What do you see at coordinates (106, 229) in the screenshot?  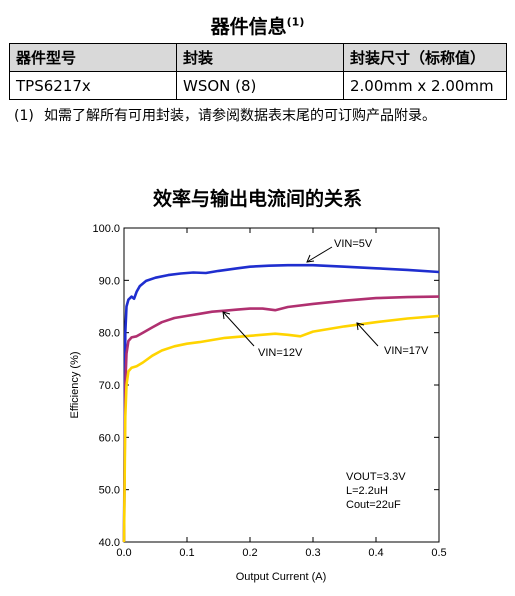 I see `y-tick-label: 100.0` at bounding box center [106, 229].